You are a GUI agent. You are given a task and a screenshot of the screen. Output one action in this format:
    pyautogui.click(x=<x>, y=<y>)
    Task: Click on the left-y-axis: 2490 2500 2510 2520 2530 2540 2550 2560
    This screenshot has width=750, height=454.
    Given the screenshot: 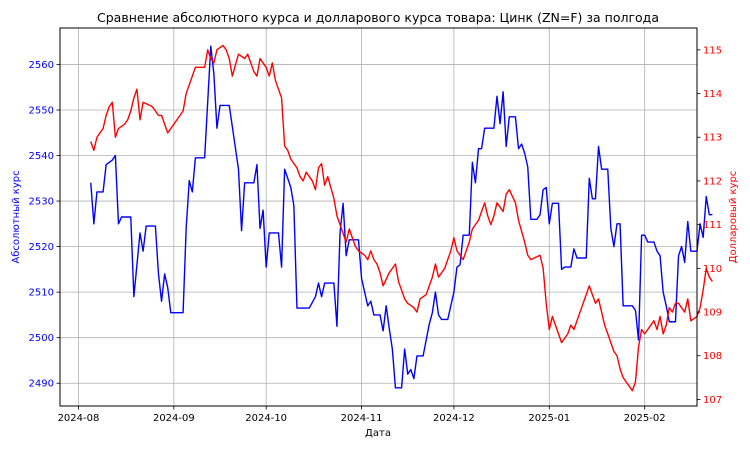 What is the action you would take?
    pyautogui.click(x=44, y=225)
    